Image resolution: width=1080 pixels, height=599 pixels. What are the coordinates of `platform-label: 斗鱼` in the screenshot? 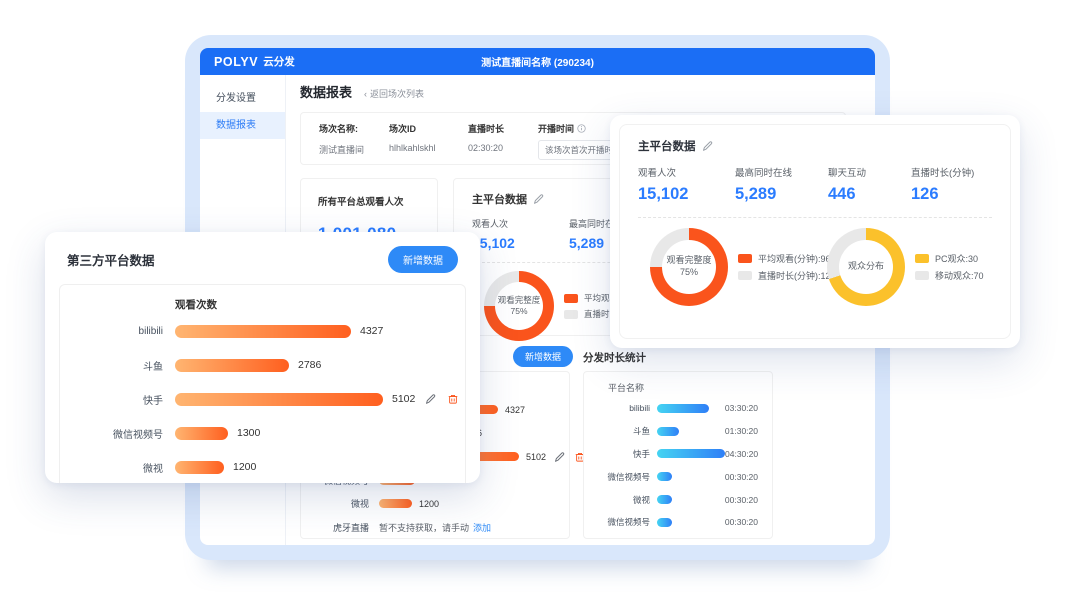 It's located at (153, 367).